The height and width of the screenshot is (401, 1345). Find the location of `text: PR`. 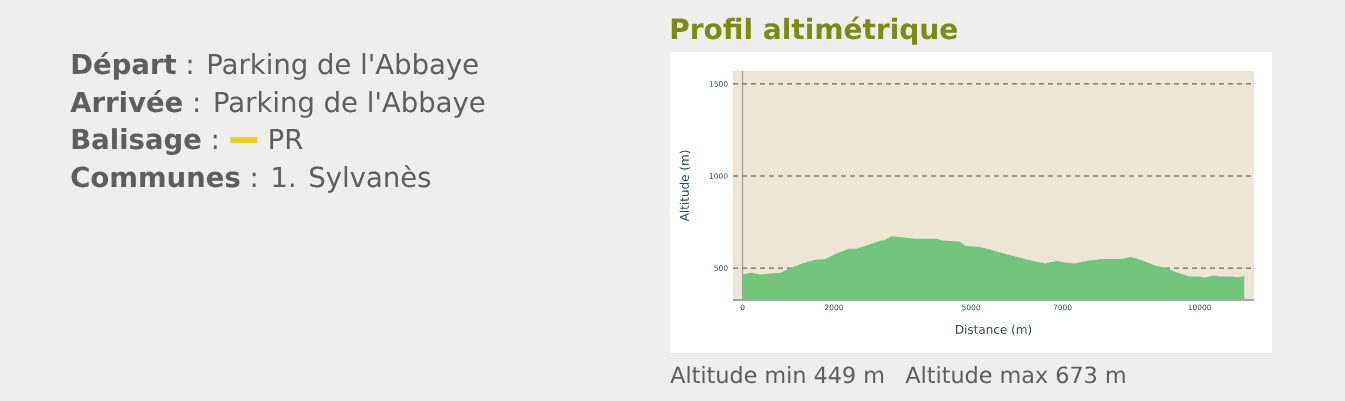

text: PR is located at coordinates (286, 138).